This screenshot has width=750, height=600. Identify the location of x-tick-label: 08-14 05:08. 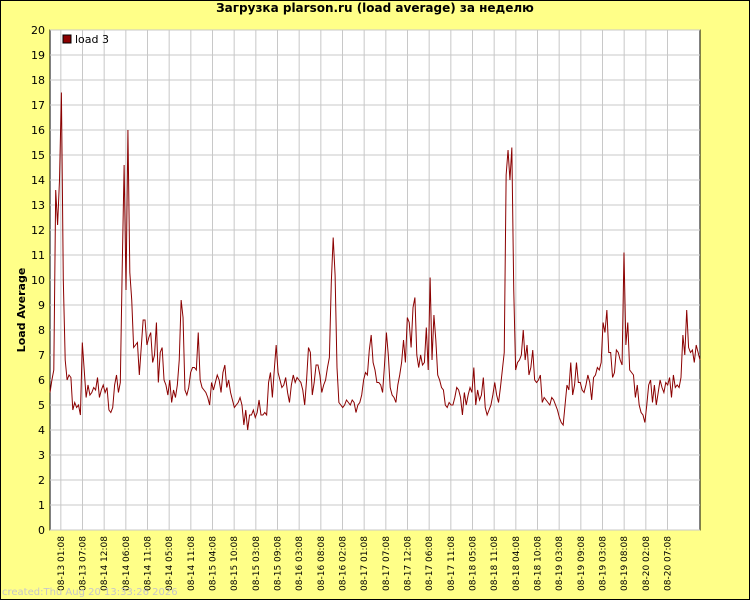
(170, 563).